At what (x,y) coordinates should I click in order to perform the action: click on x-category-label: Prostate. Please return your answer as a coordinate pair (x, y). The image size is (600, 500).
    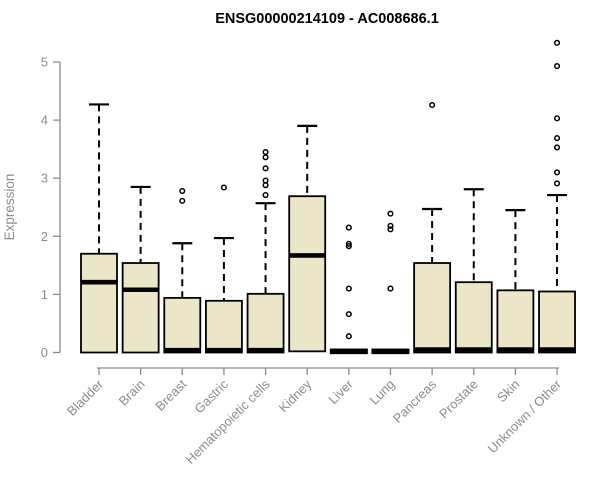
    Looking at the image, I should click on (458, 399).